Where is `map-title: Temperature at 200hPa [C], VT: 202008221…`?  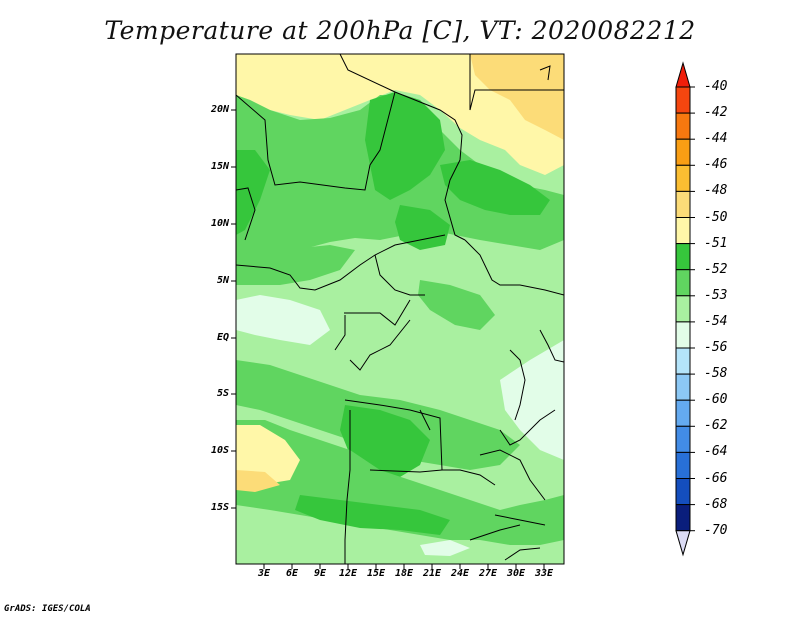
map-title: Temperature at 200hPa [C], VT: 202008221… is located at coordinates (400, 30).